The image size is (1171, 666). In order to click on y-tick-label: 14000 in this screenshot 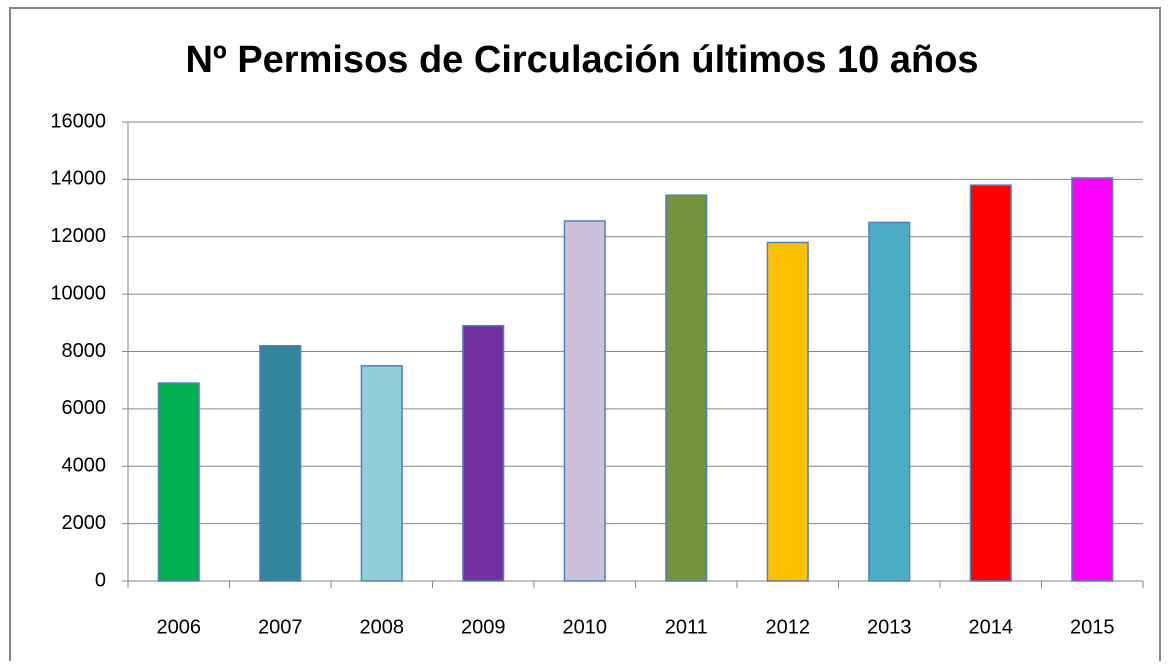, I will do `click(78, 179)`.